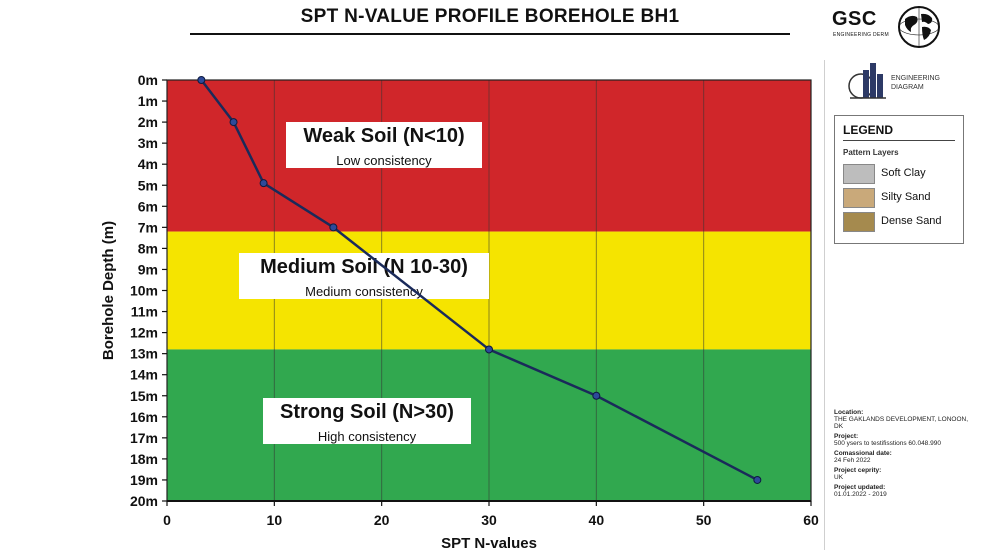  Describe the element at coordinates (367, 436) in the screenshot. I see `zone-subtitle: High consistency` at that location.